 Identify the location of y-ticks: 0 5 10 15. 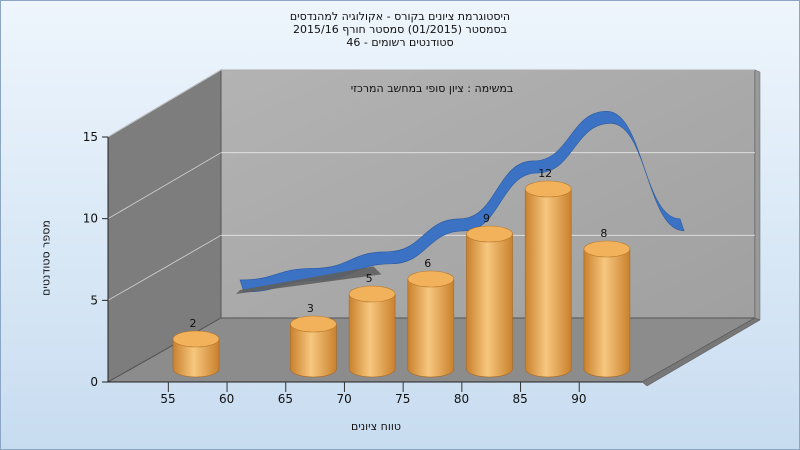
(95, 259).